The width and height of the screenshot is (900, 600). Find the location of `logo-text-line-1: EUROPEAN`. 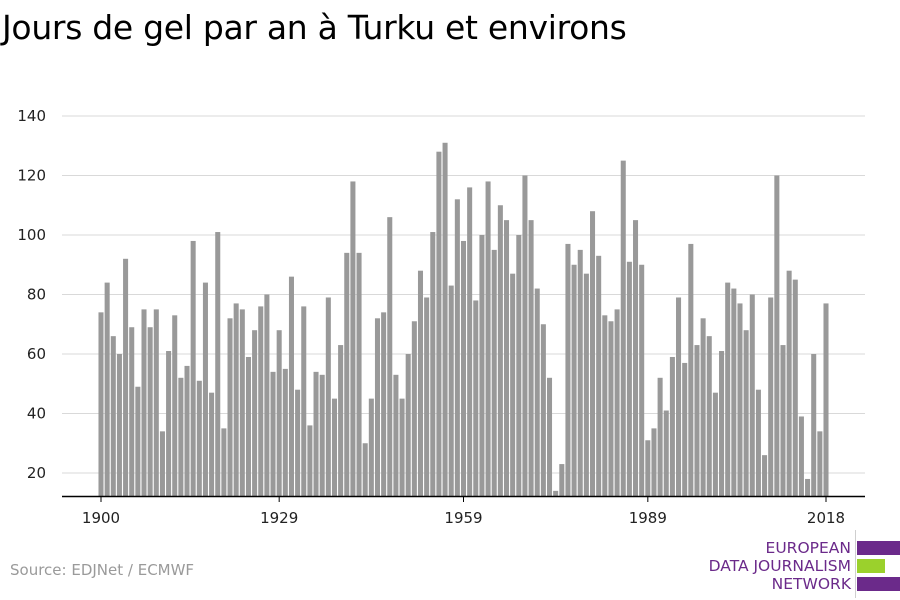

logo-text-line-1: EUROPEAN is located at coordinates (808, 548).